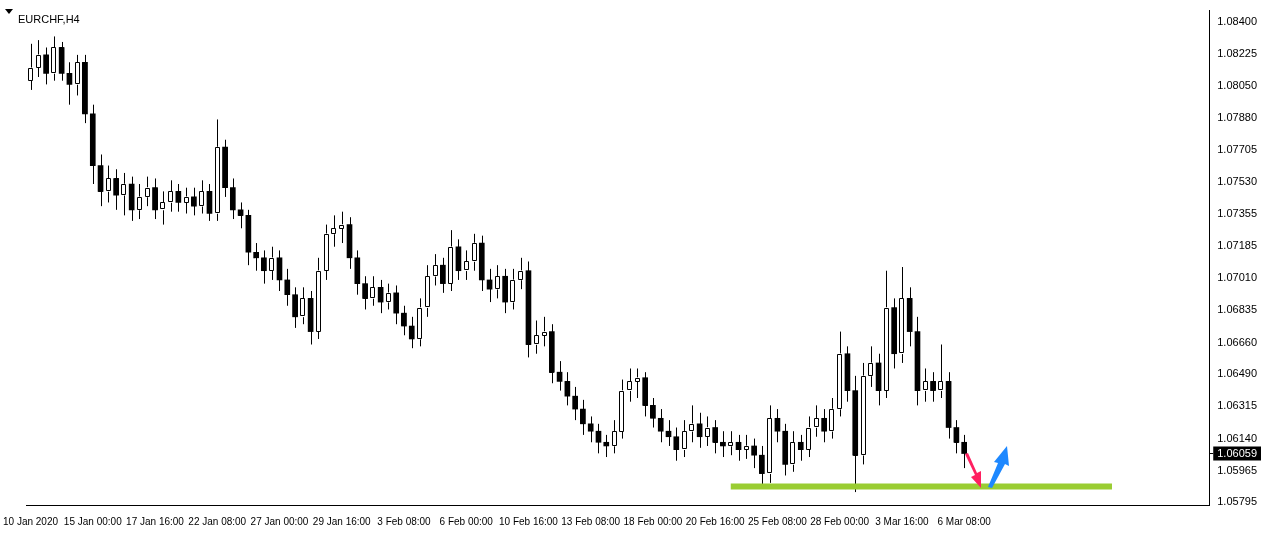 The image size is (1261, 533). I want to click on y-tick-label: 1.05795, so click(1237, 501).